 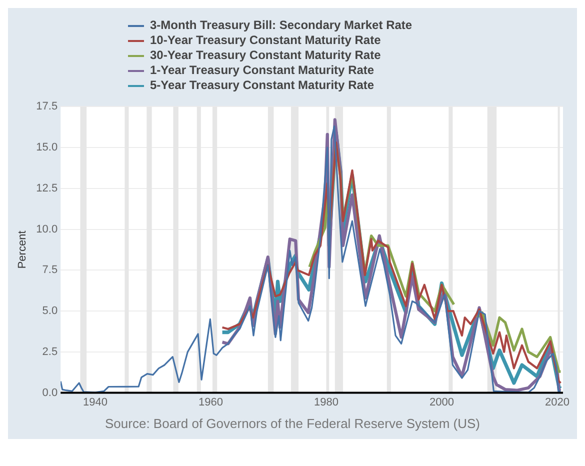 I want to click on source-note: Source: Board of Governors of the Federal Reserve System (US), so click(x=292, y=423).